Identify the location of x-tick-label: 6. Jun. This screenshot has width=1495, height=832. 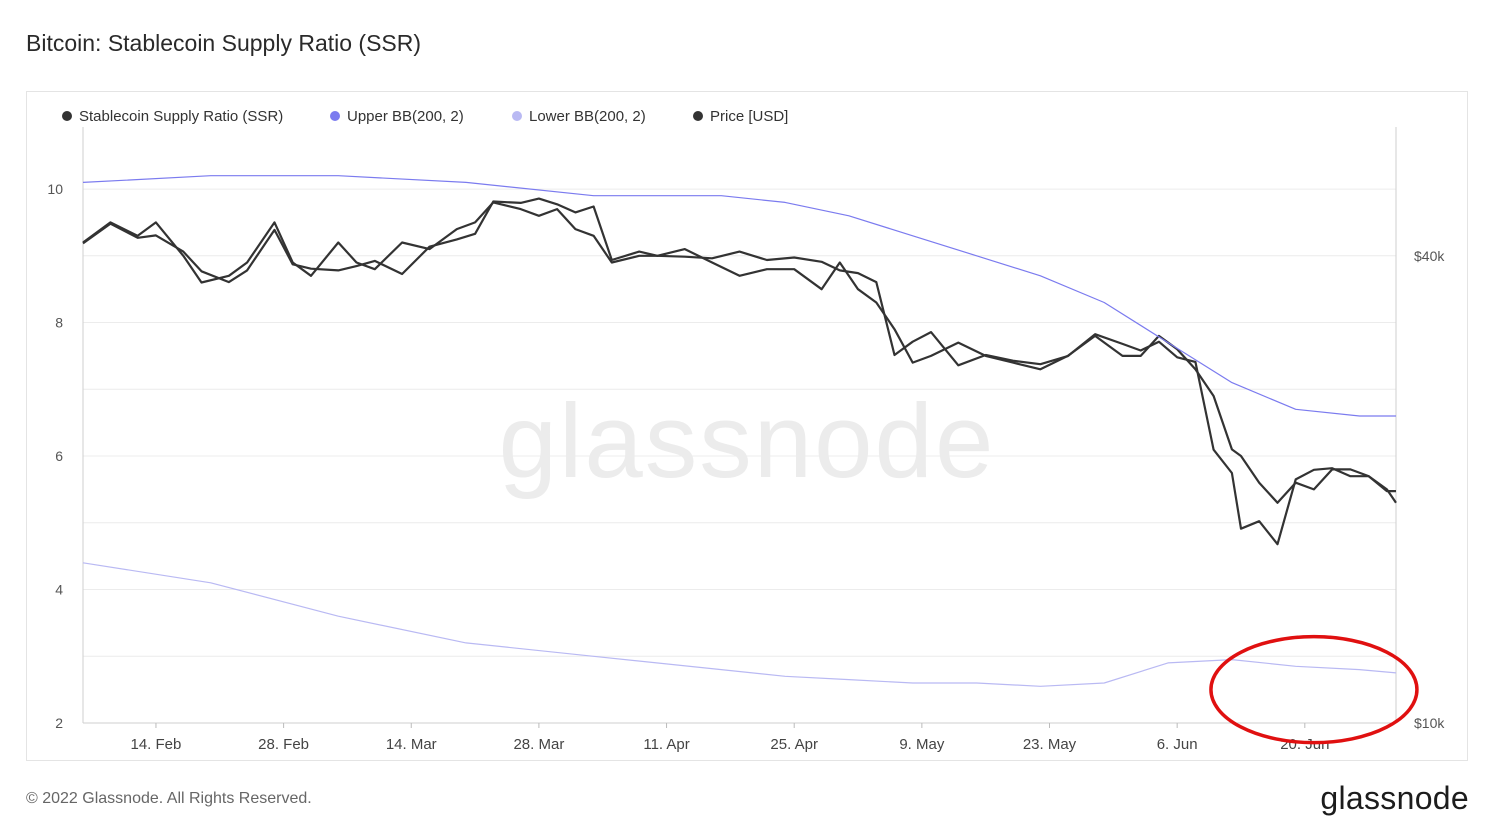
(1177, 744).